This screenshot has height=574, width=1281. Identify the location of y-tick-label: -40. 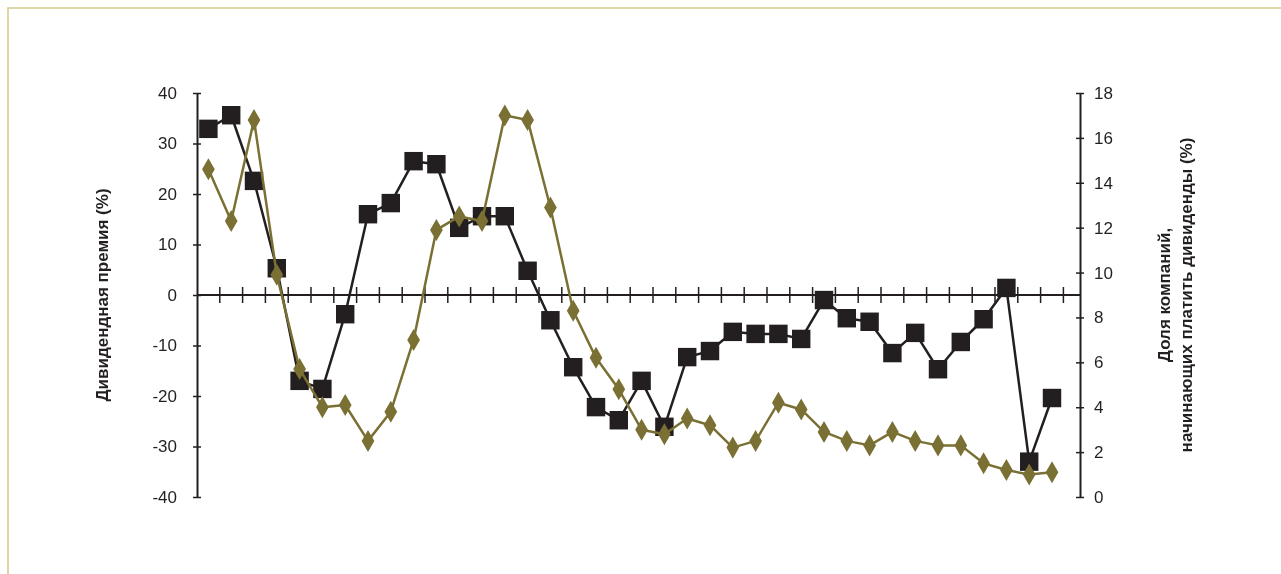
(164, 497).